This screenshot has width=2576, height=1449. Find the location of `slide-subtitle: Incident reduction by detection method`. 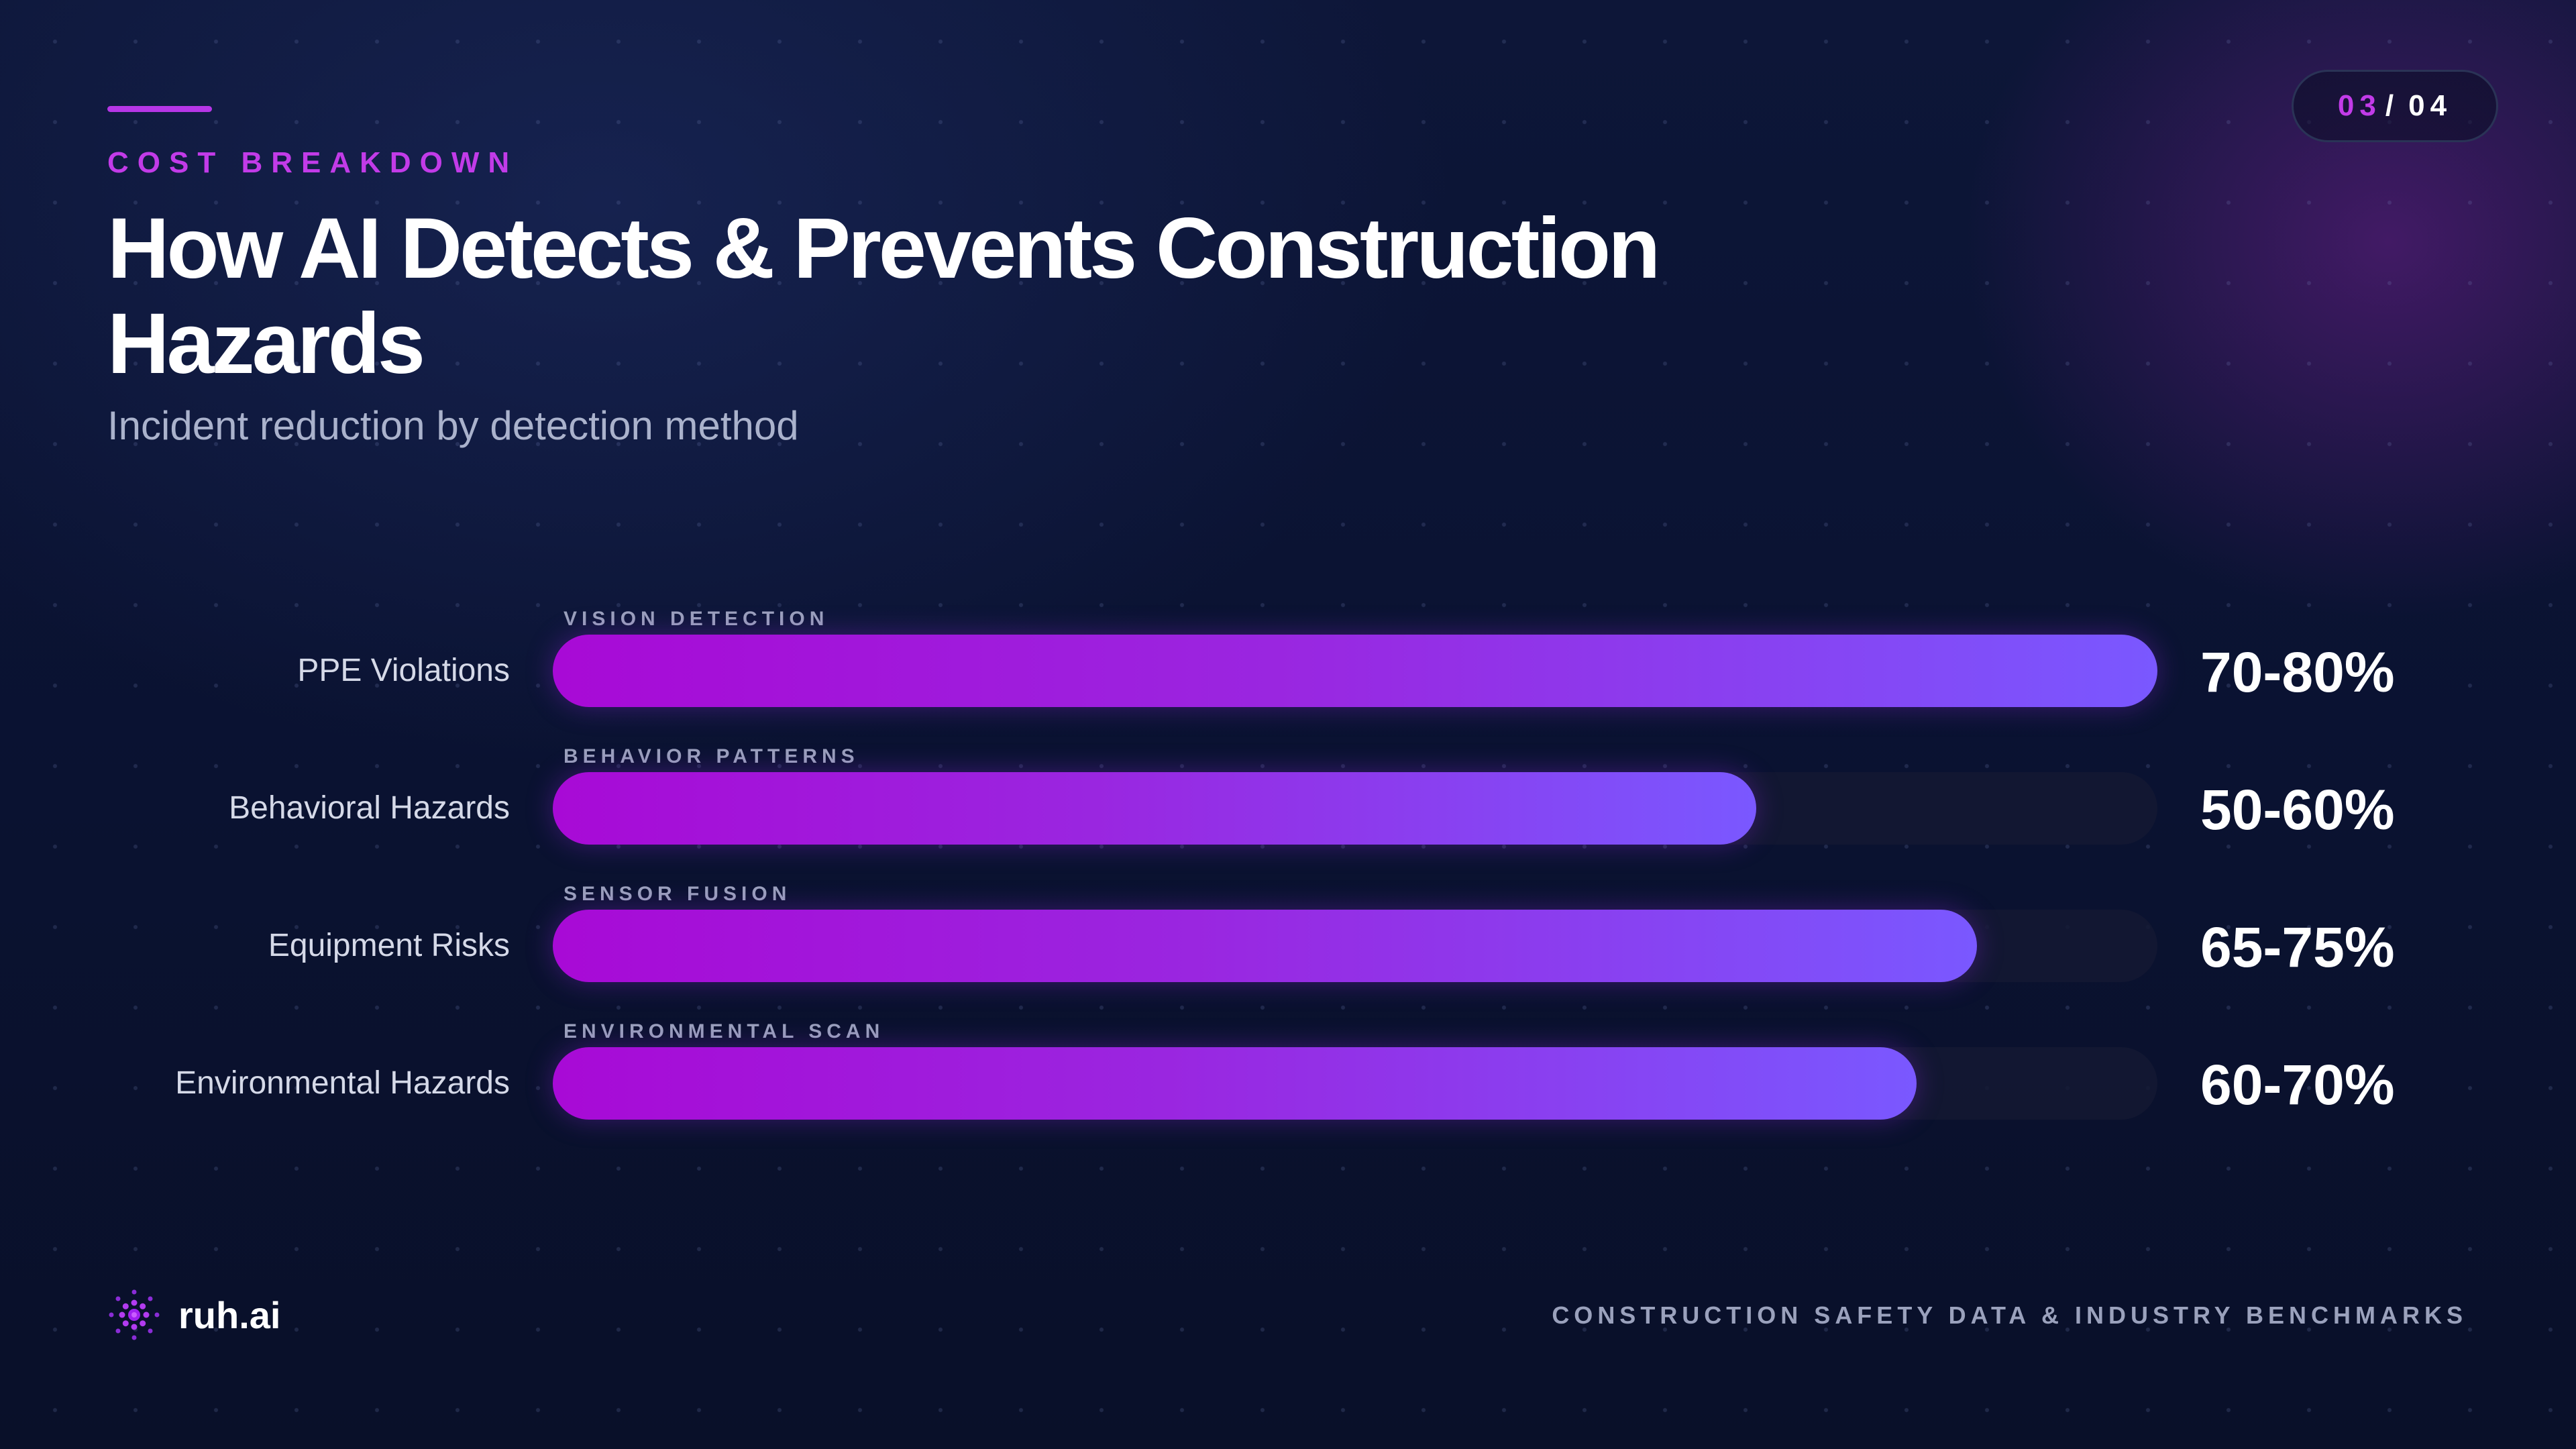

slide-subtitle: Incident reduction by detection method is located at coordinates (453, 425).